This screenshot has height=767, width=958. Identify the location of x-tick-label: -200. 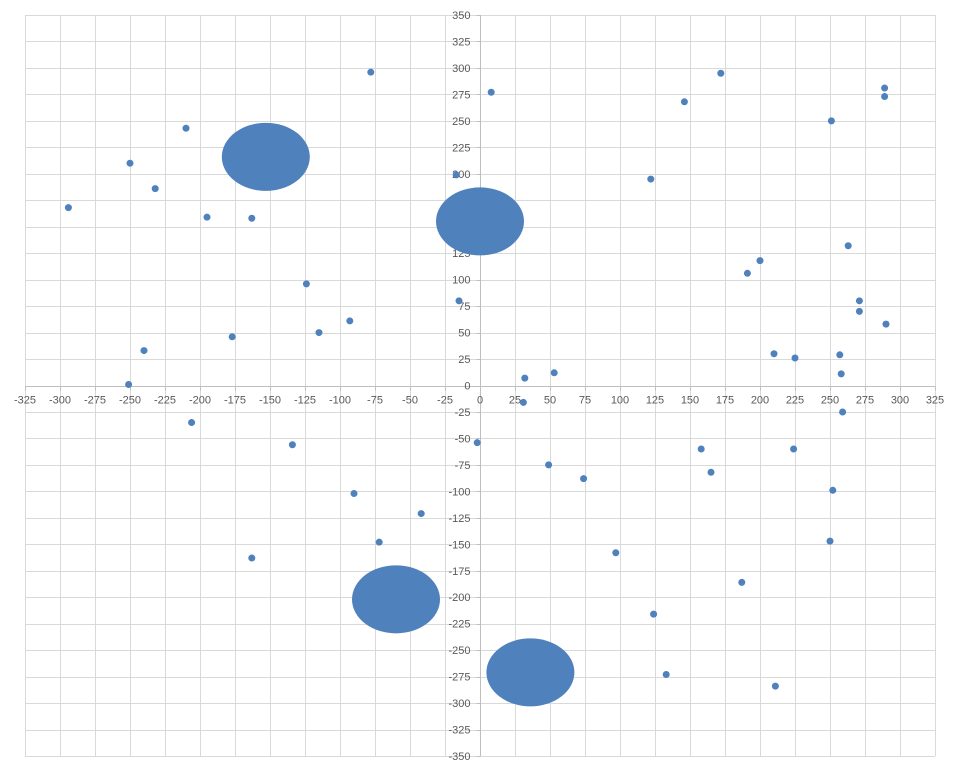
(200, 401).